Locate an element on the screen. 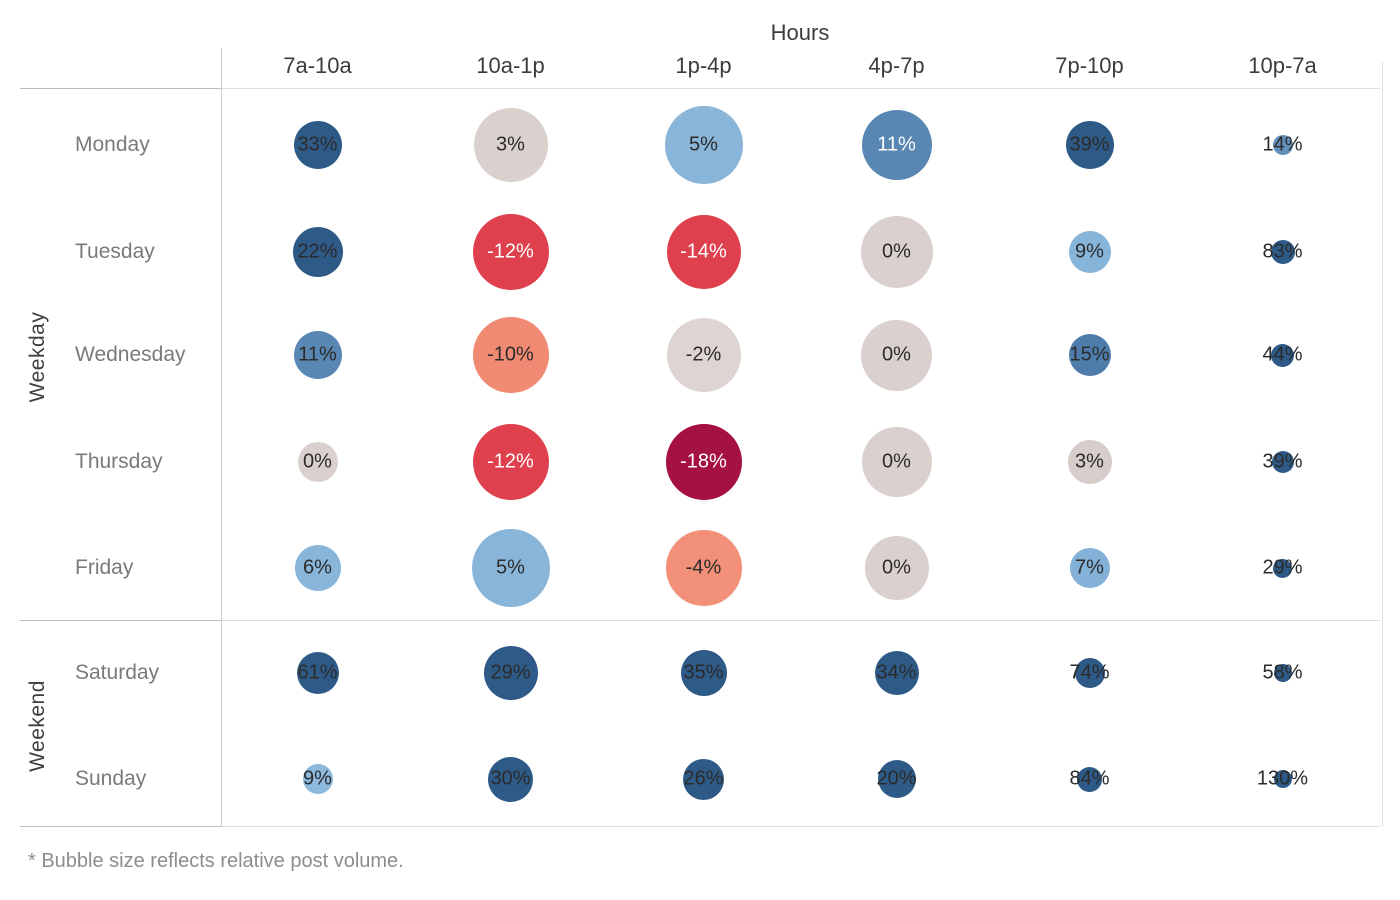 The height and width of the screenshot is (900, 1400). bubble-value-label: 20% is located at coordinates (896, 778).